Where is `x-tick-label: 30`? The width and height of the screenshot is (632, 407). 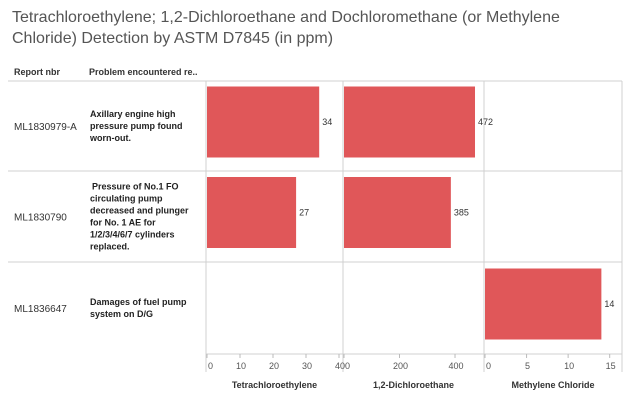
x-tick-label: 30 is located at coordinates (307, 366).